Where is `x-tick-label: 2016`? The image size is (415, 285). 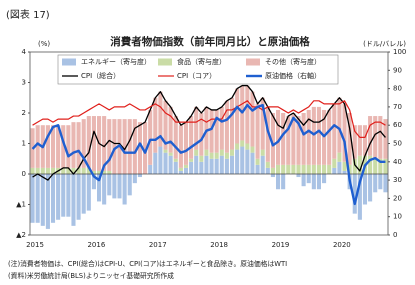
x-tick-label: 2016 is located at coordinates (96, 245).